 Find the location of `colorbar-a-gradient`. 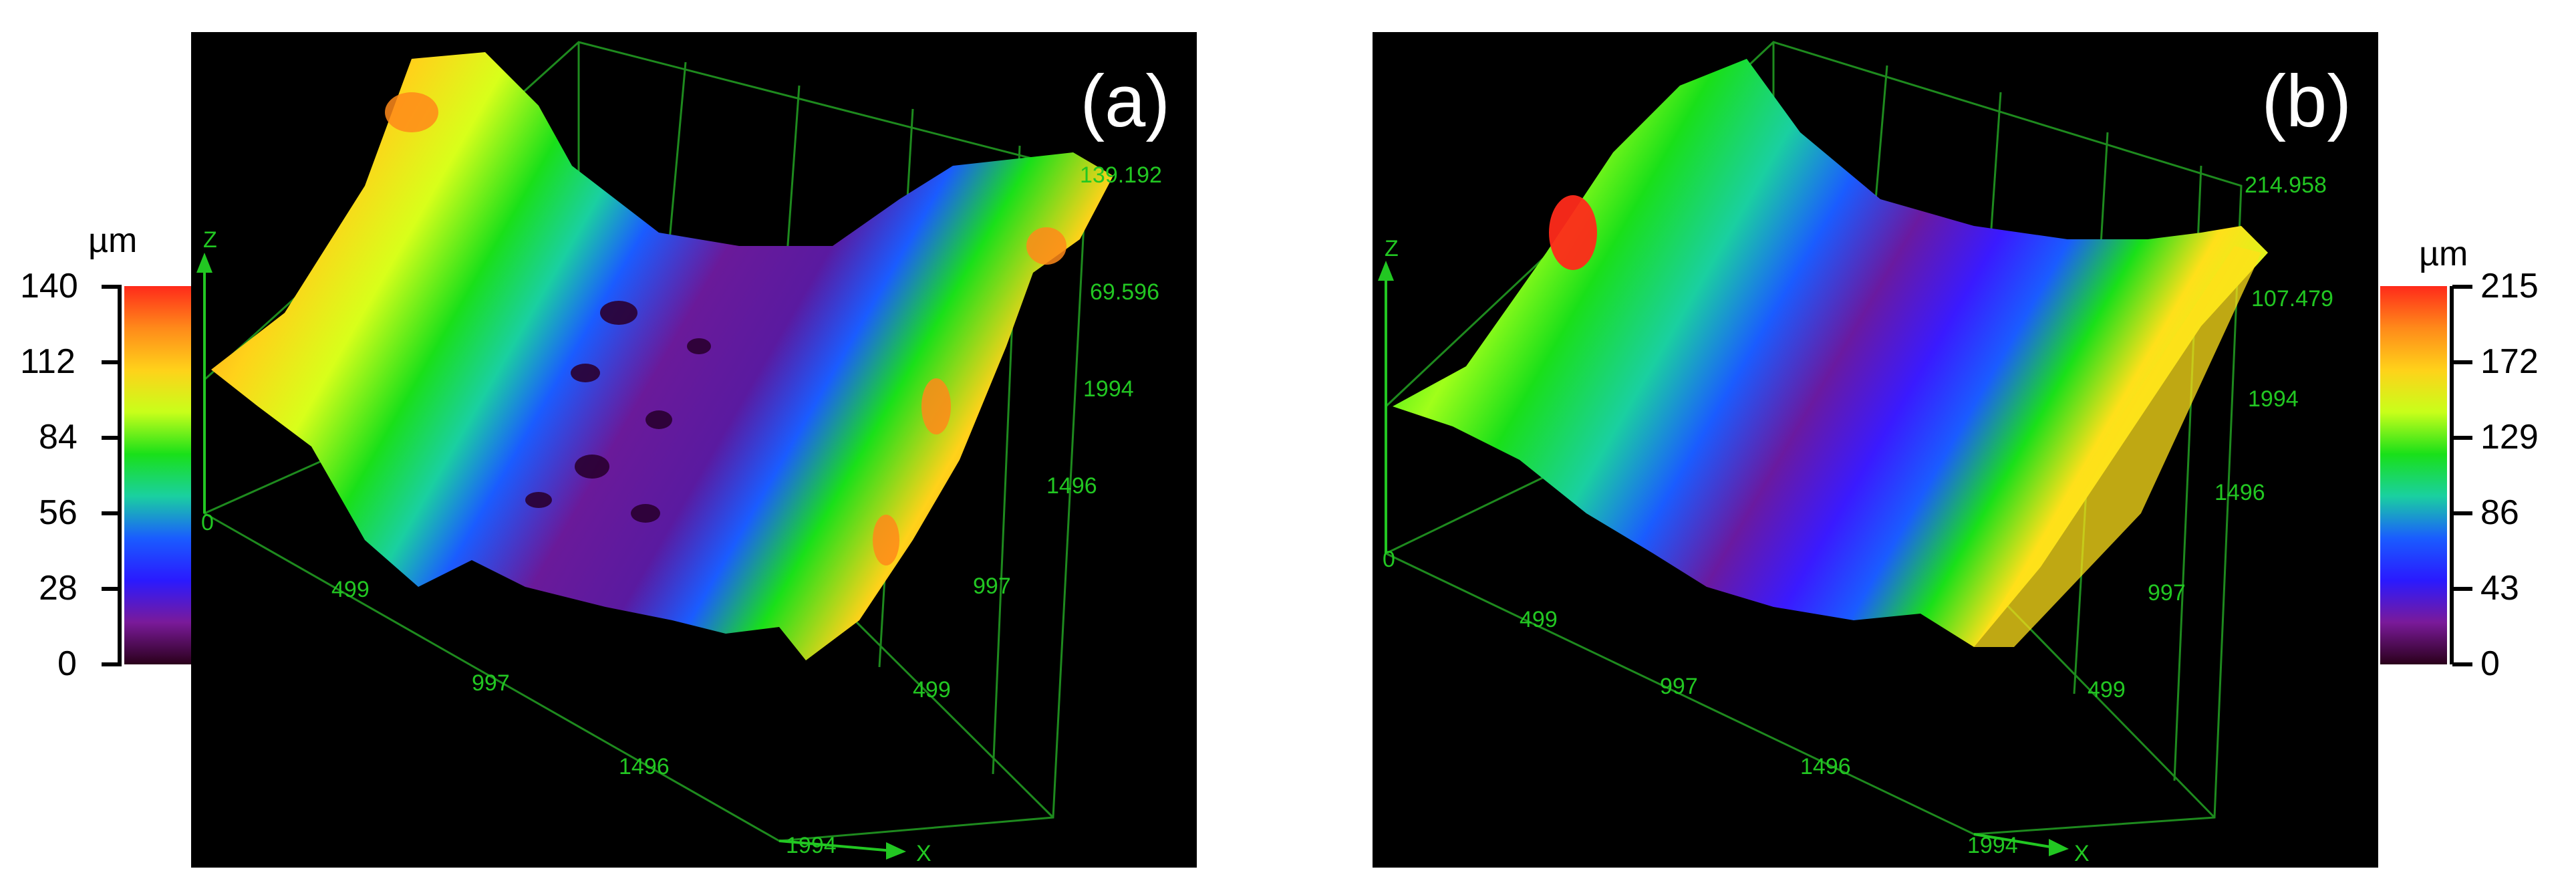

colorbar-a-gradient is located at coordinates (157, 475).